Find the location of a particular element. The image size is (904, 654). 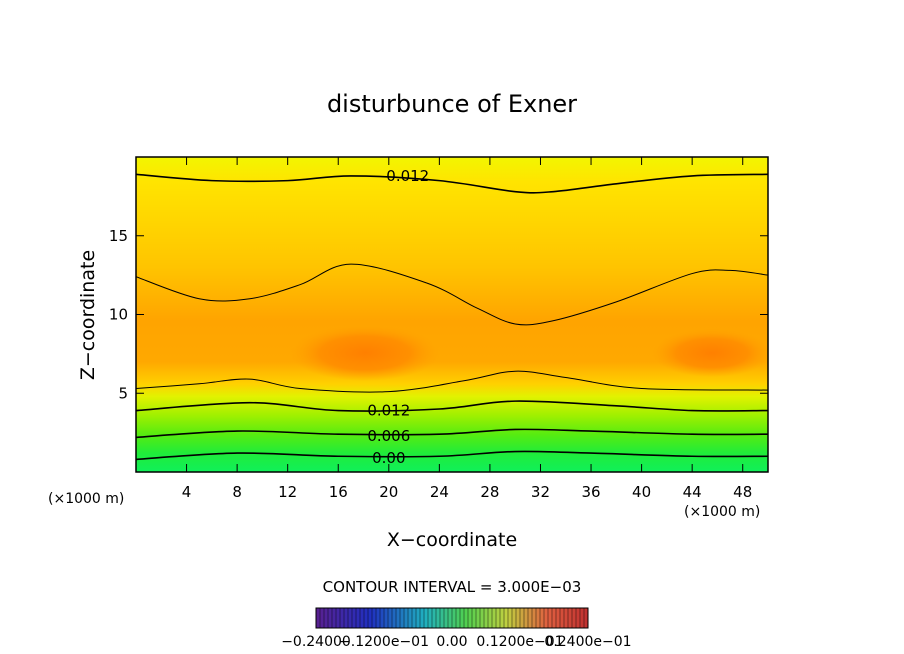

x-tick-label: 4 is located at coordinates (187, 492).